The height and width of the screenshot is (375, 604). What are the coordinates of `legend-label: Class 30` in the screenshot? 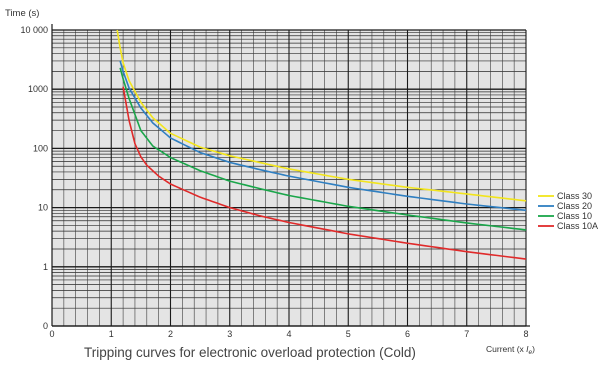 It's located at (574, 196).